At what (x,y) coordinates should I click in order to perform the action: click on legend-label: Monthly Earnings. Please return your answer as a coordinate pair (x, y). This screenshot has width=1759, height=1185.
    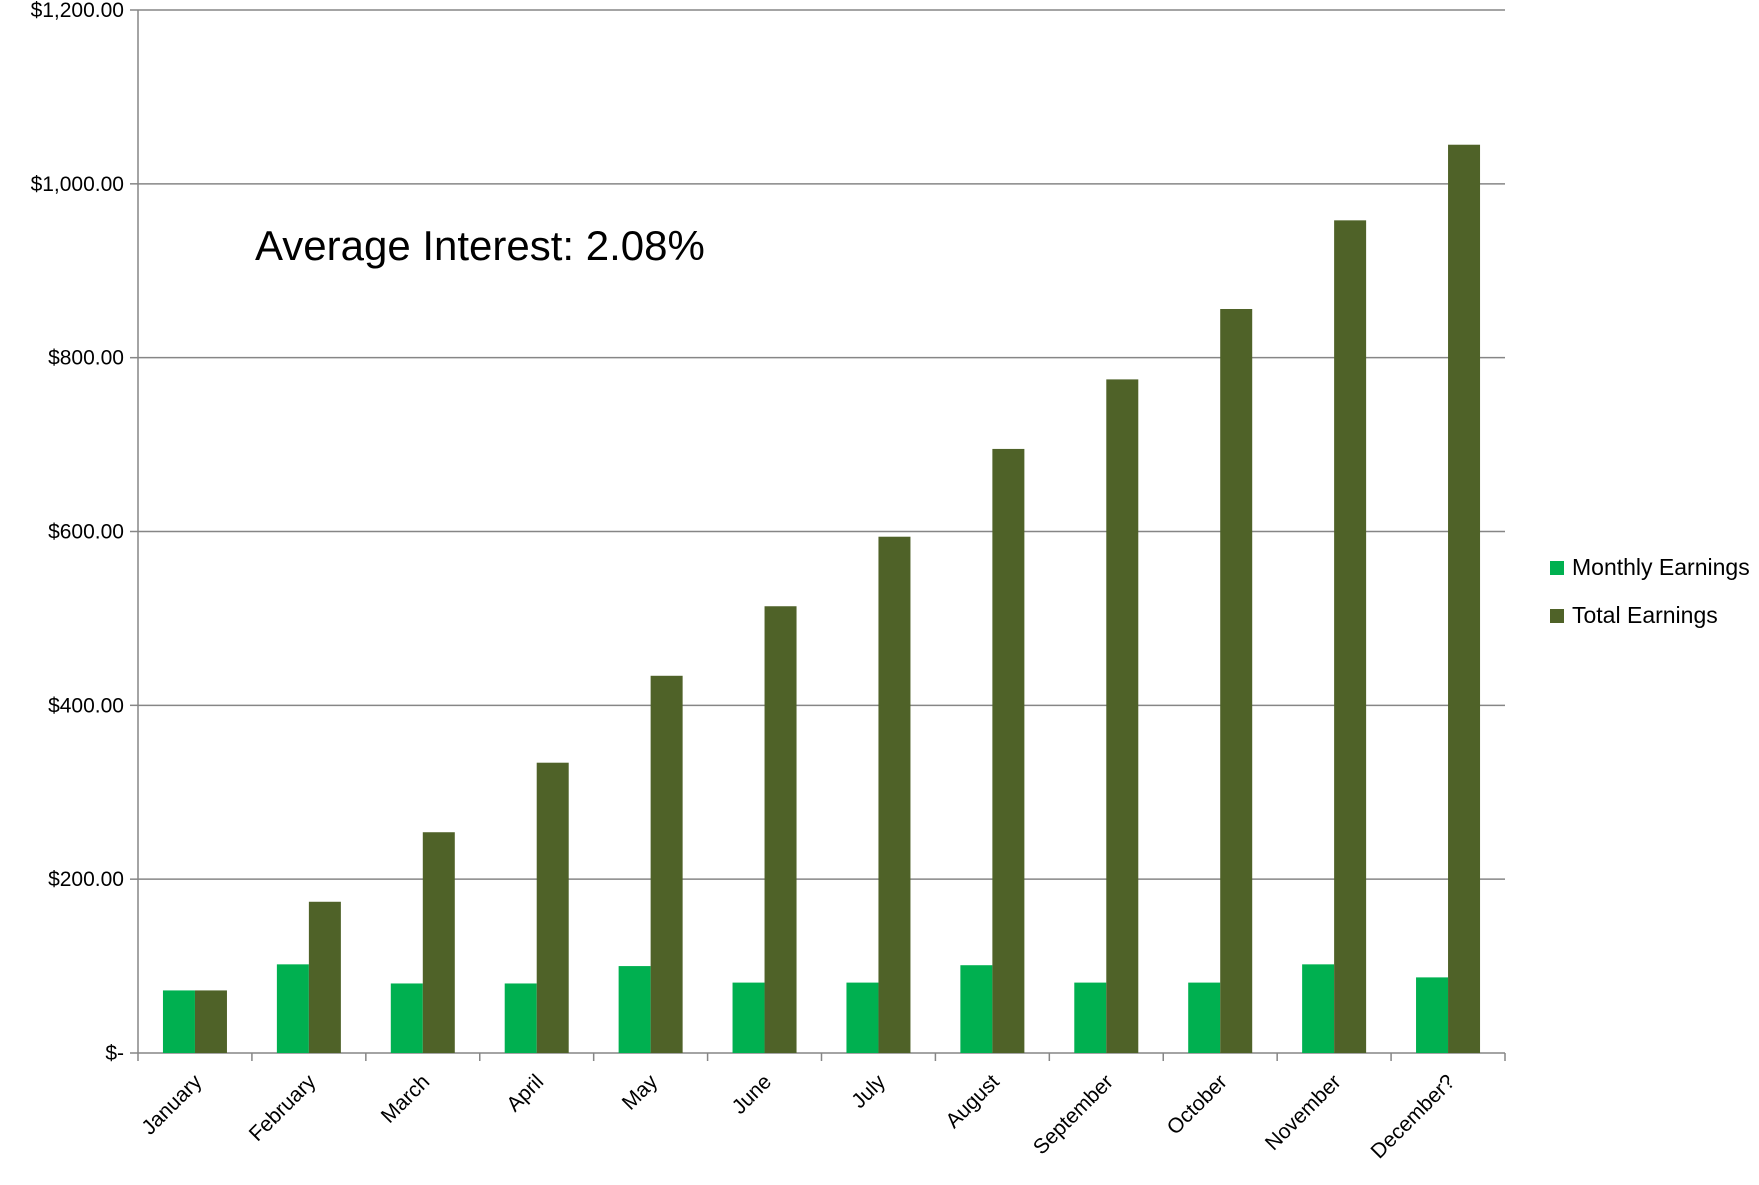
    Looking at the image, I should click on (1661, 567).